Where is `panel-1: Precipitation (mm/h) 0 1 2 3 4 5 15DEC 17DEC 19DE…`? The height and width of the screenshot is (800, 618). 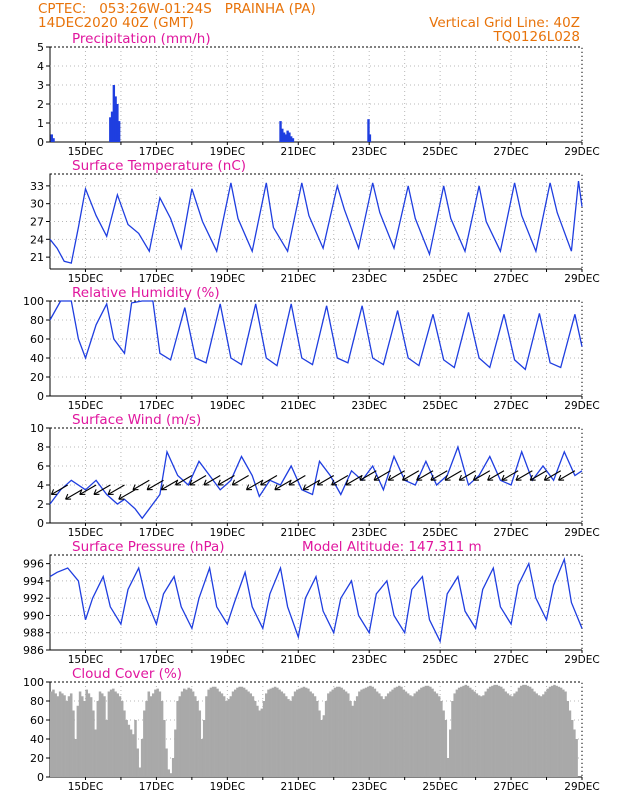 panel-1: Precipitation (mm/h) 0 1 2 3 4 5 15DEC 17DEC 19DE… is located at coordinates (318, 94).